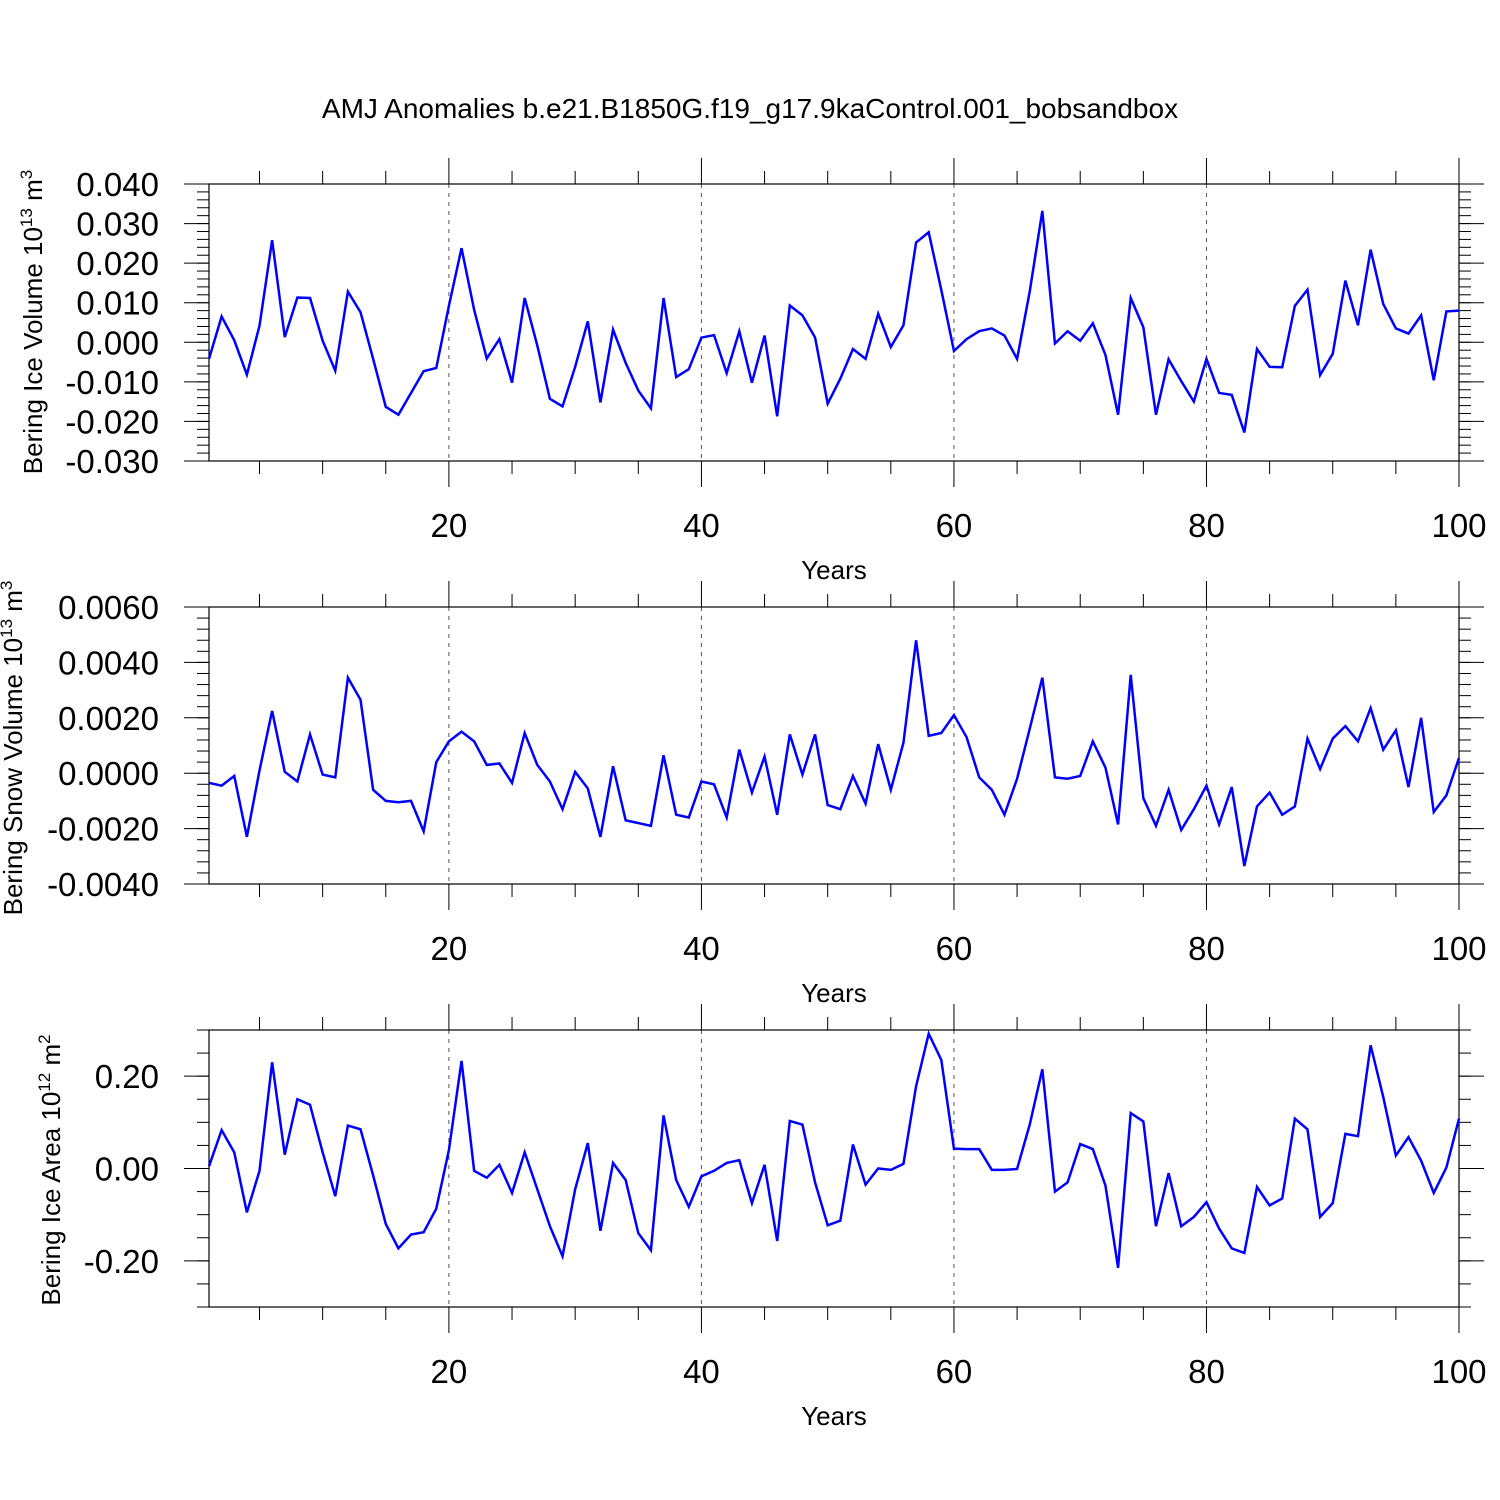 This screenshot has width=1500, height=1500. What do you see at coordinates (108, 607) in the screenshot?
I see `y-tick-label: 0.0060` at bounding box center [108, 607].